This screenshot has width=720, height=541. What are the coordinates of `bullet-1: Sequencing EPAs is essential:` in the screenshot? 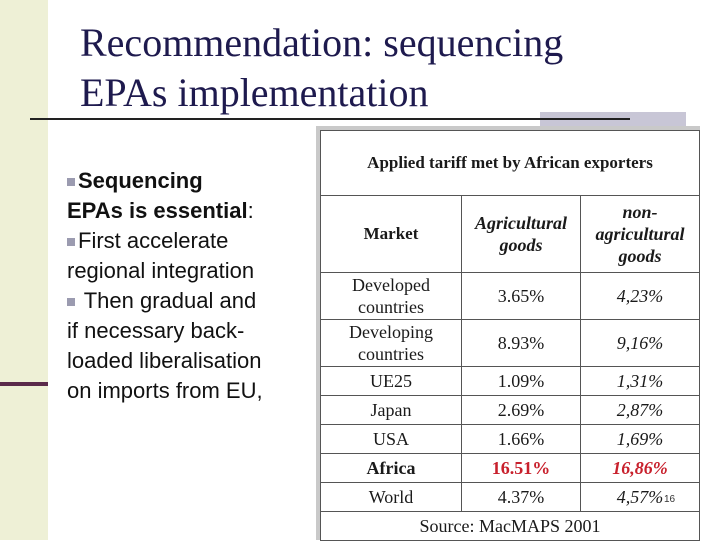 It's located at (187, 196).